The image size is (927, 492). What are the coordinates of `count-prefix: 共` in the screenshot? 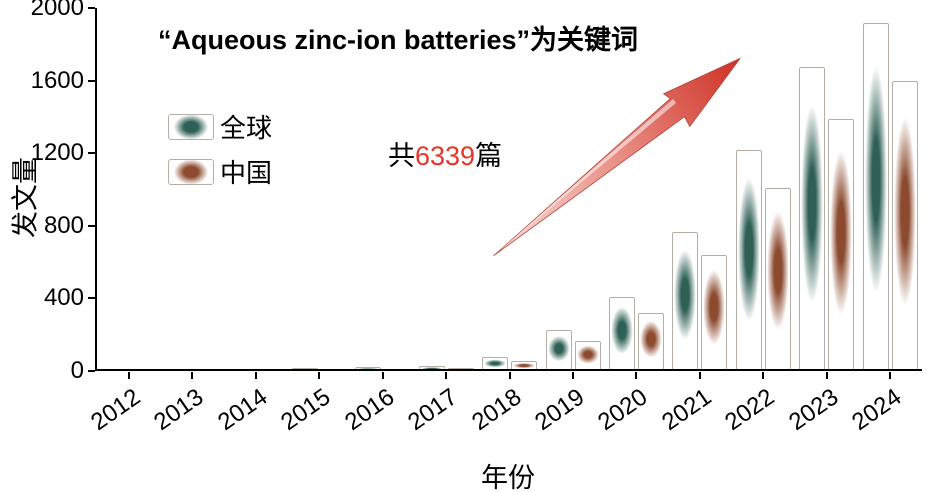 It's located at (401, 156).